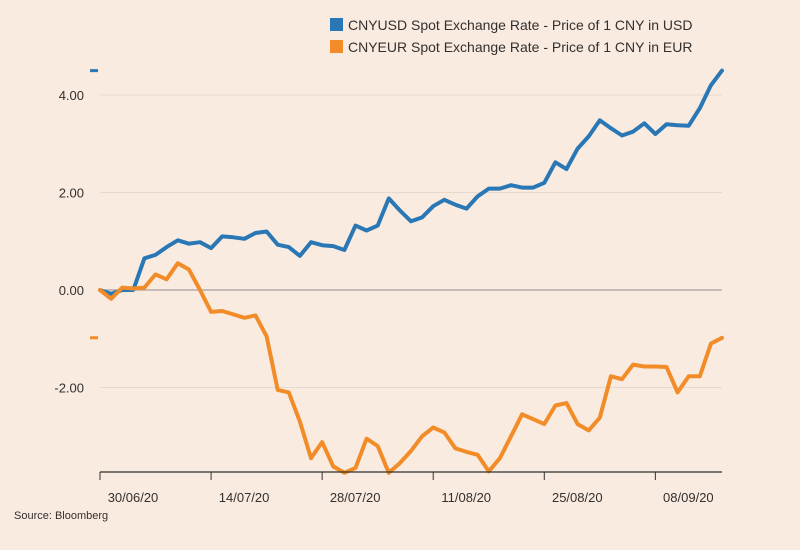  Describe the element at coordinates (71, 95) in the screenshot. I see `y-tick-label: 4.00` at that location.